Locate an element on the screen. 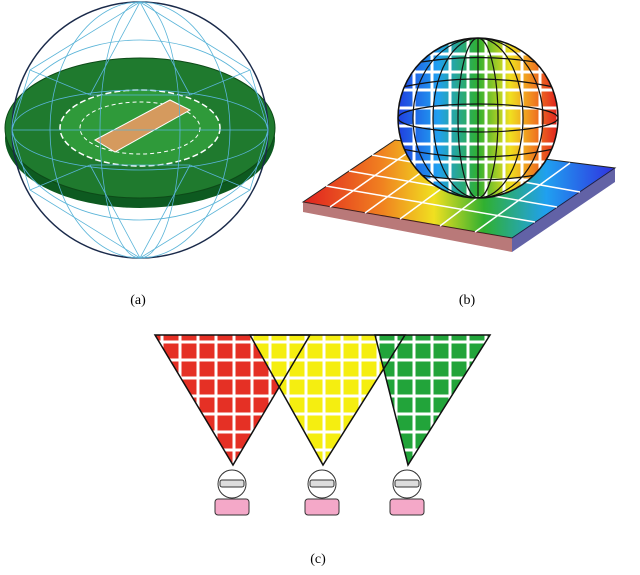  panel-label: (a) is located at coordinates (138, 300).